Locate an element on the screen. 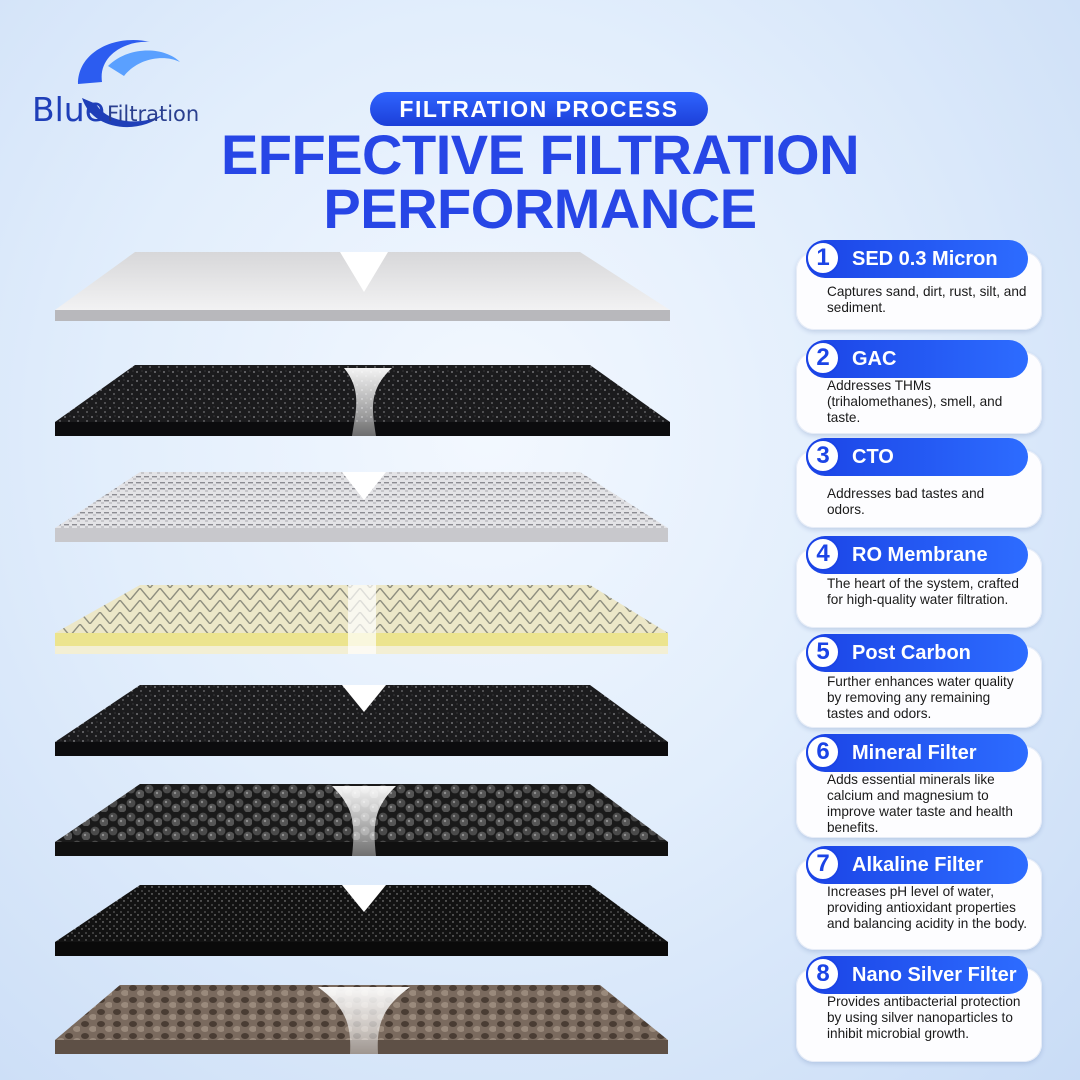 The width and height of the screenshot is (1080, 1080). layer-post-carbon is located at coordinates (361, 720).